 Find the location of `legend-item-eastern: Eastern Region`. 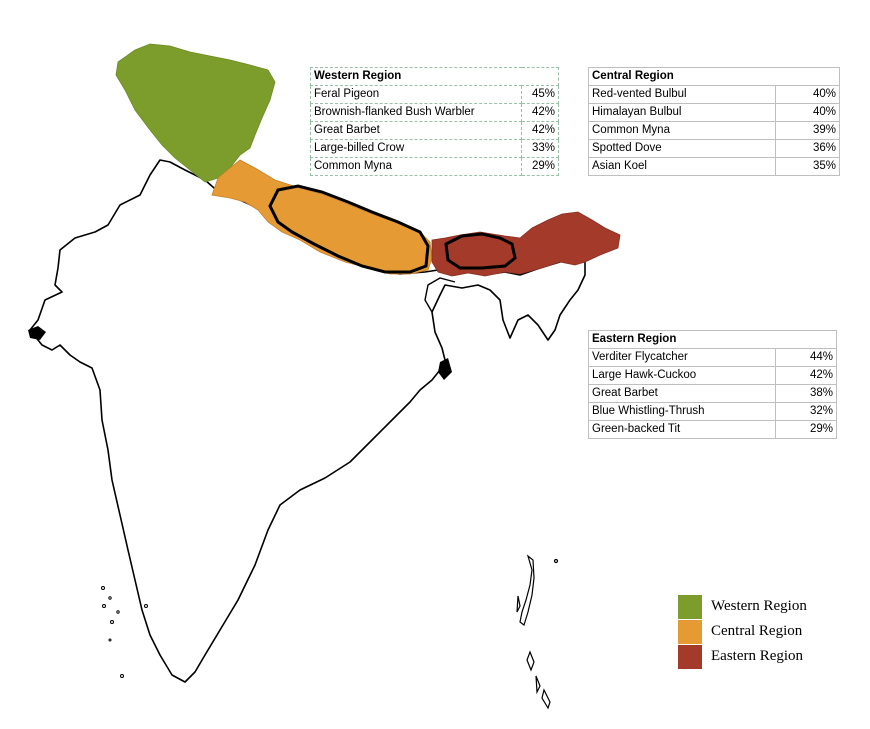

legend-item-eastern: Eastern Region is located at coordinates (742, 656).